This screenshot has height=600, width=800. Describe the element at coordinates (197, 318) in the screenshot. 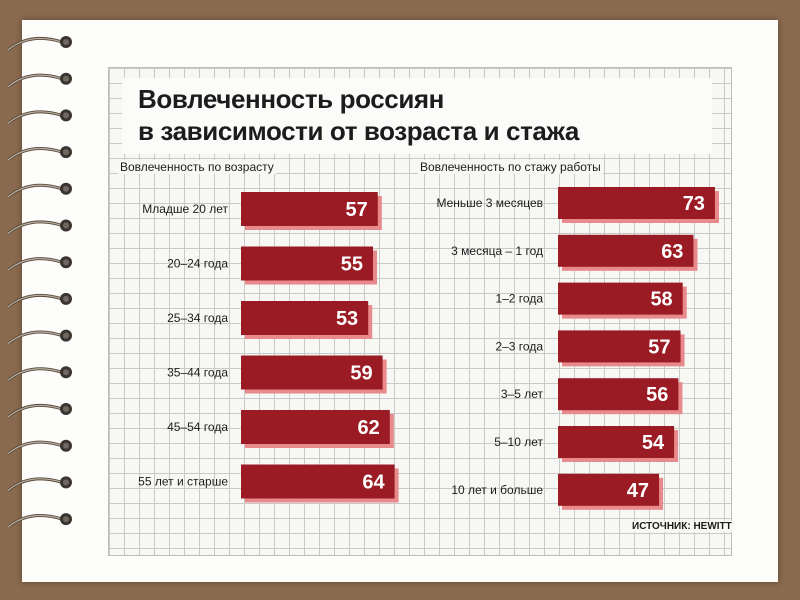

I see `category-label: 25–34 года` at that location.